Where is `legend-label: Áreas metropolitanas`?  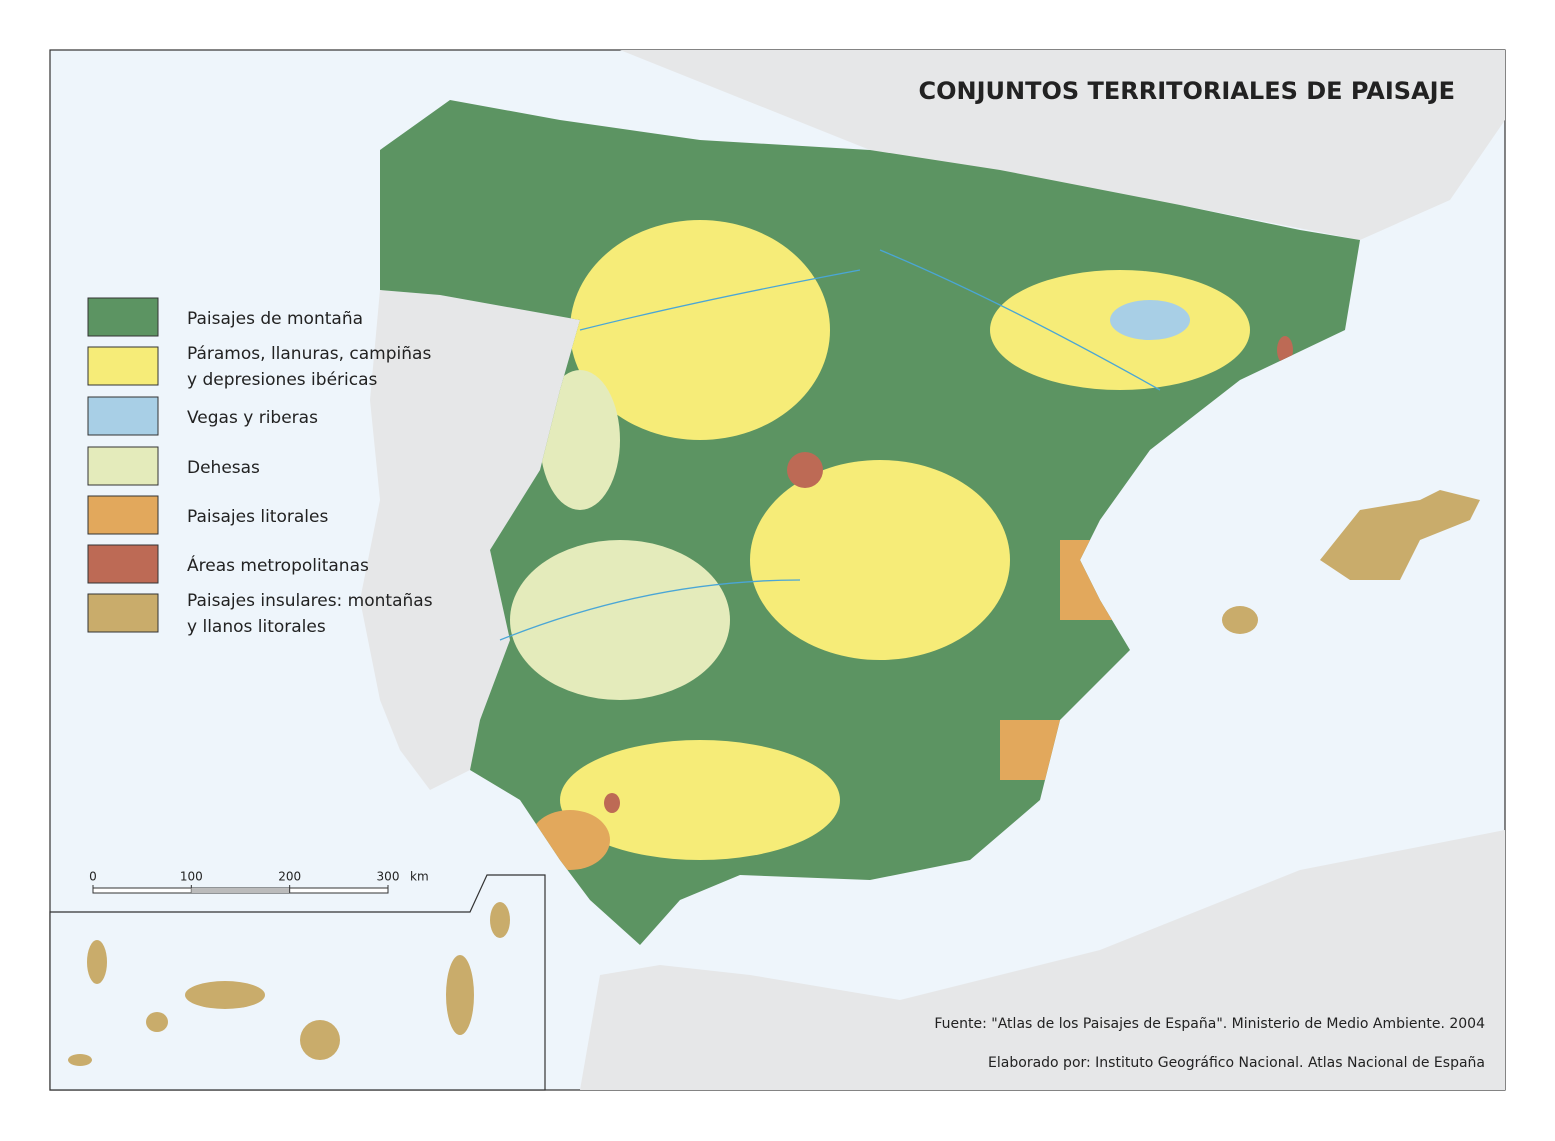 legend-label: Áreas metropolitanas is located at coordinates (278, 565).